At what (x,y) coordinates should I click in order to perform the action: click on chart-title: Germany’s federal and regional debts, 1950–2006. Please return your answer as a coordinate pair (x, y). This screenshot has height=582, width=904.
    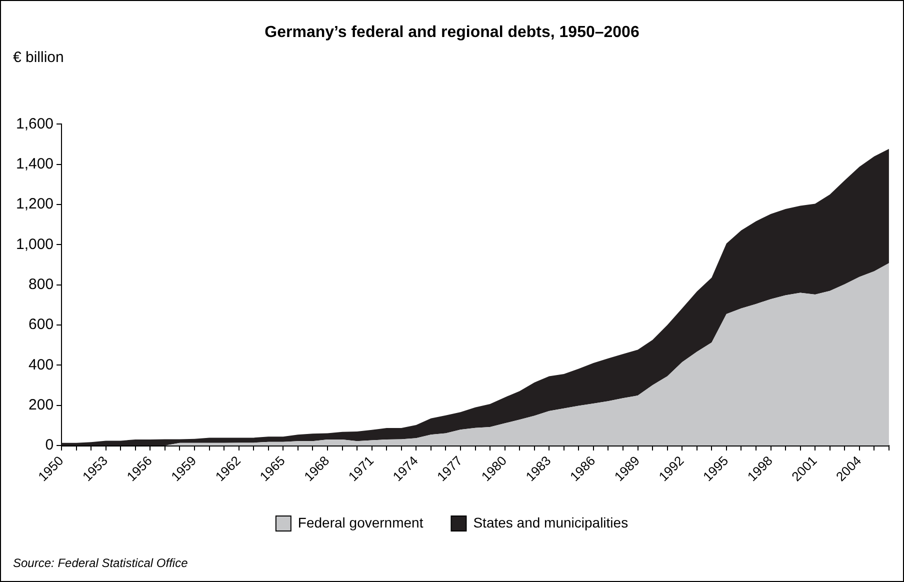
    Looking at the image, I should click on (452, 33).